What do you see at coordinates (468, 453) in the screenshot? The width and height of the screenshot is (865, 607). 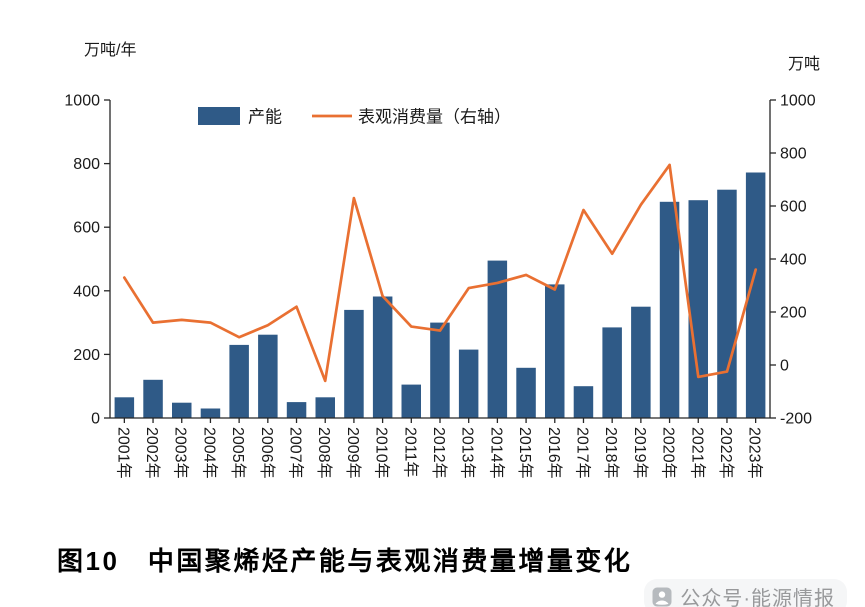 I see `x-axis-tick-label: 2013年` at bounding box center [468, 453].